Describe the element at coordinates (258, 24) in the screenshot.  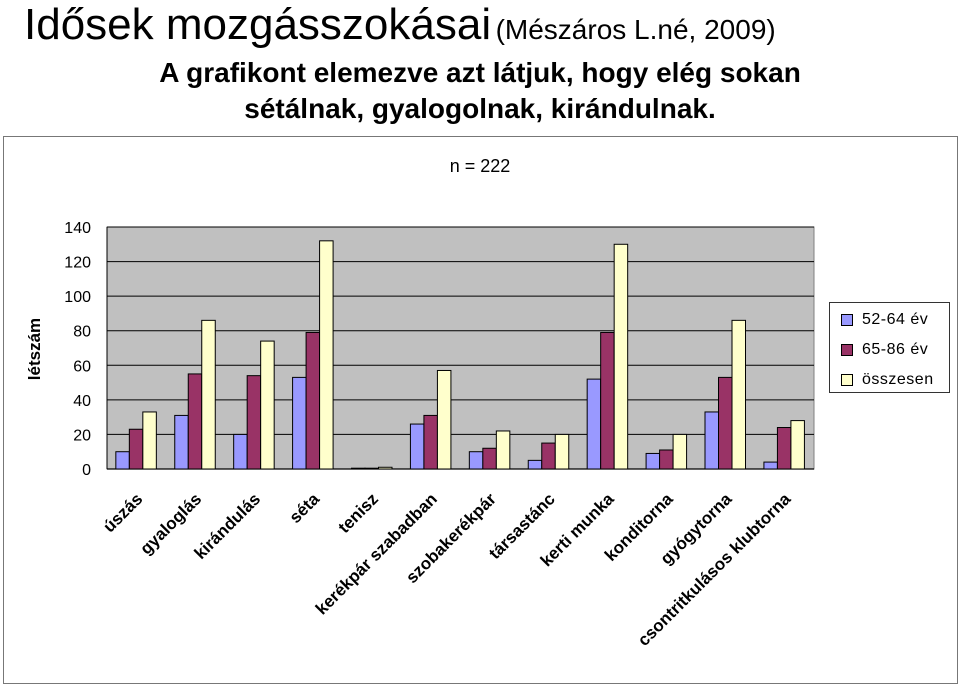
I see `page-title: Idősek mozgásszokásai` at that location.